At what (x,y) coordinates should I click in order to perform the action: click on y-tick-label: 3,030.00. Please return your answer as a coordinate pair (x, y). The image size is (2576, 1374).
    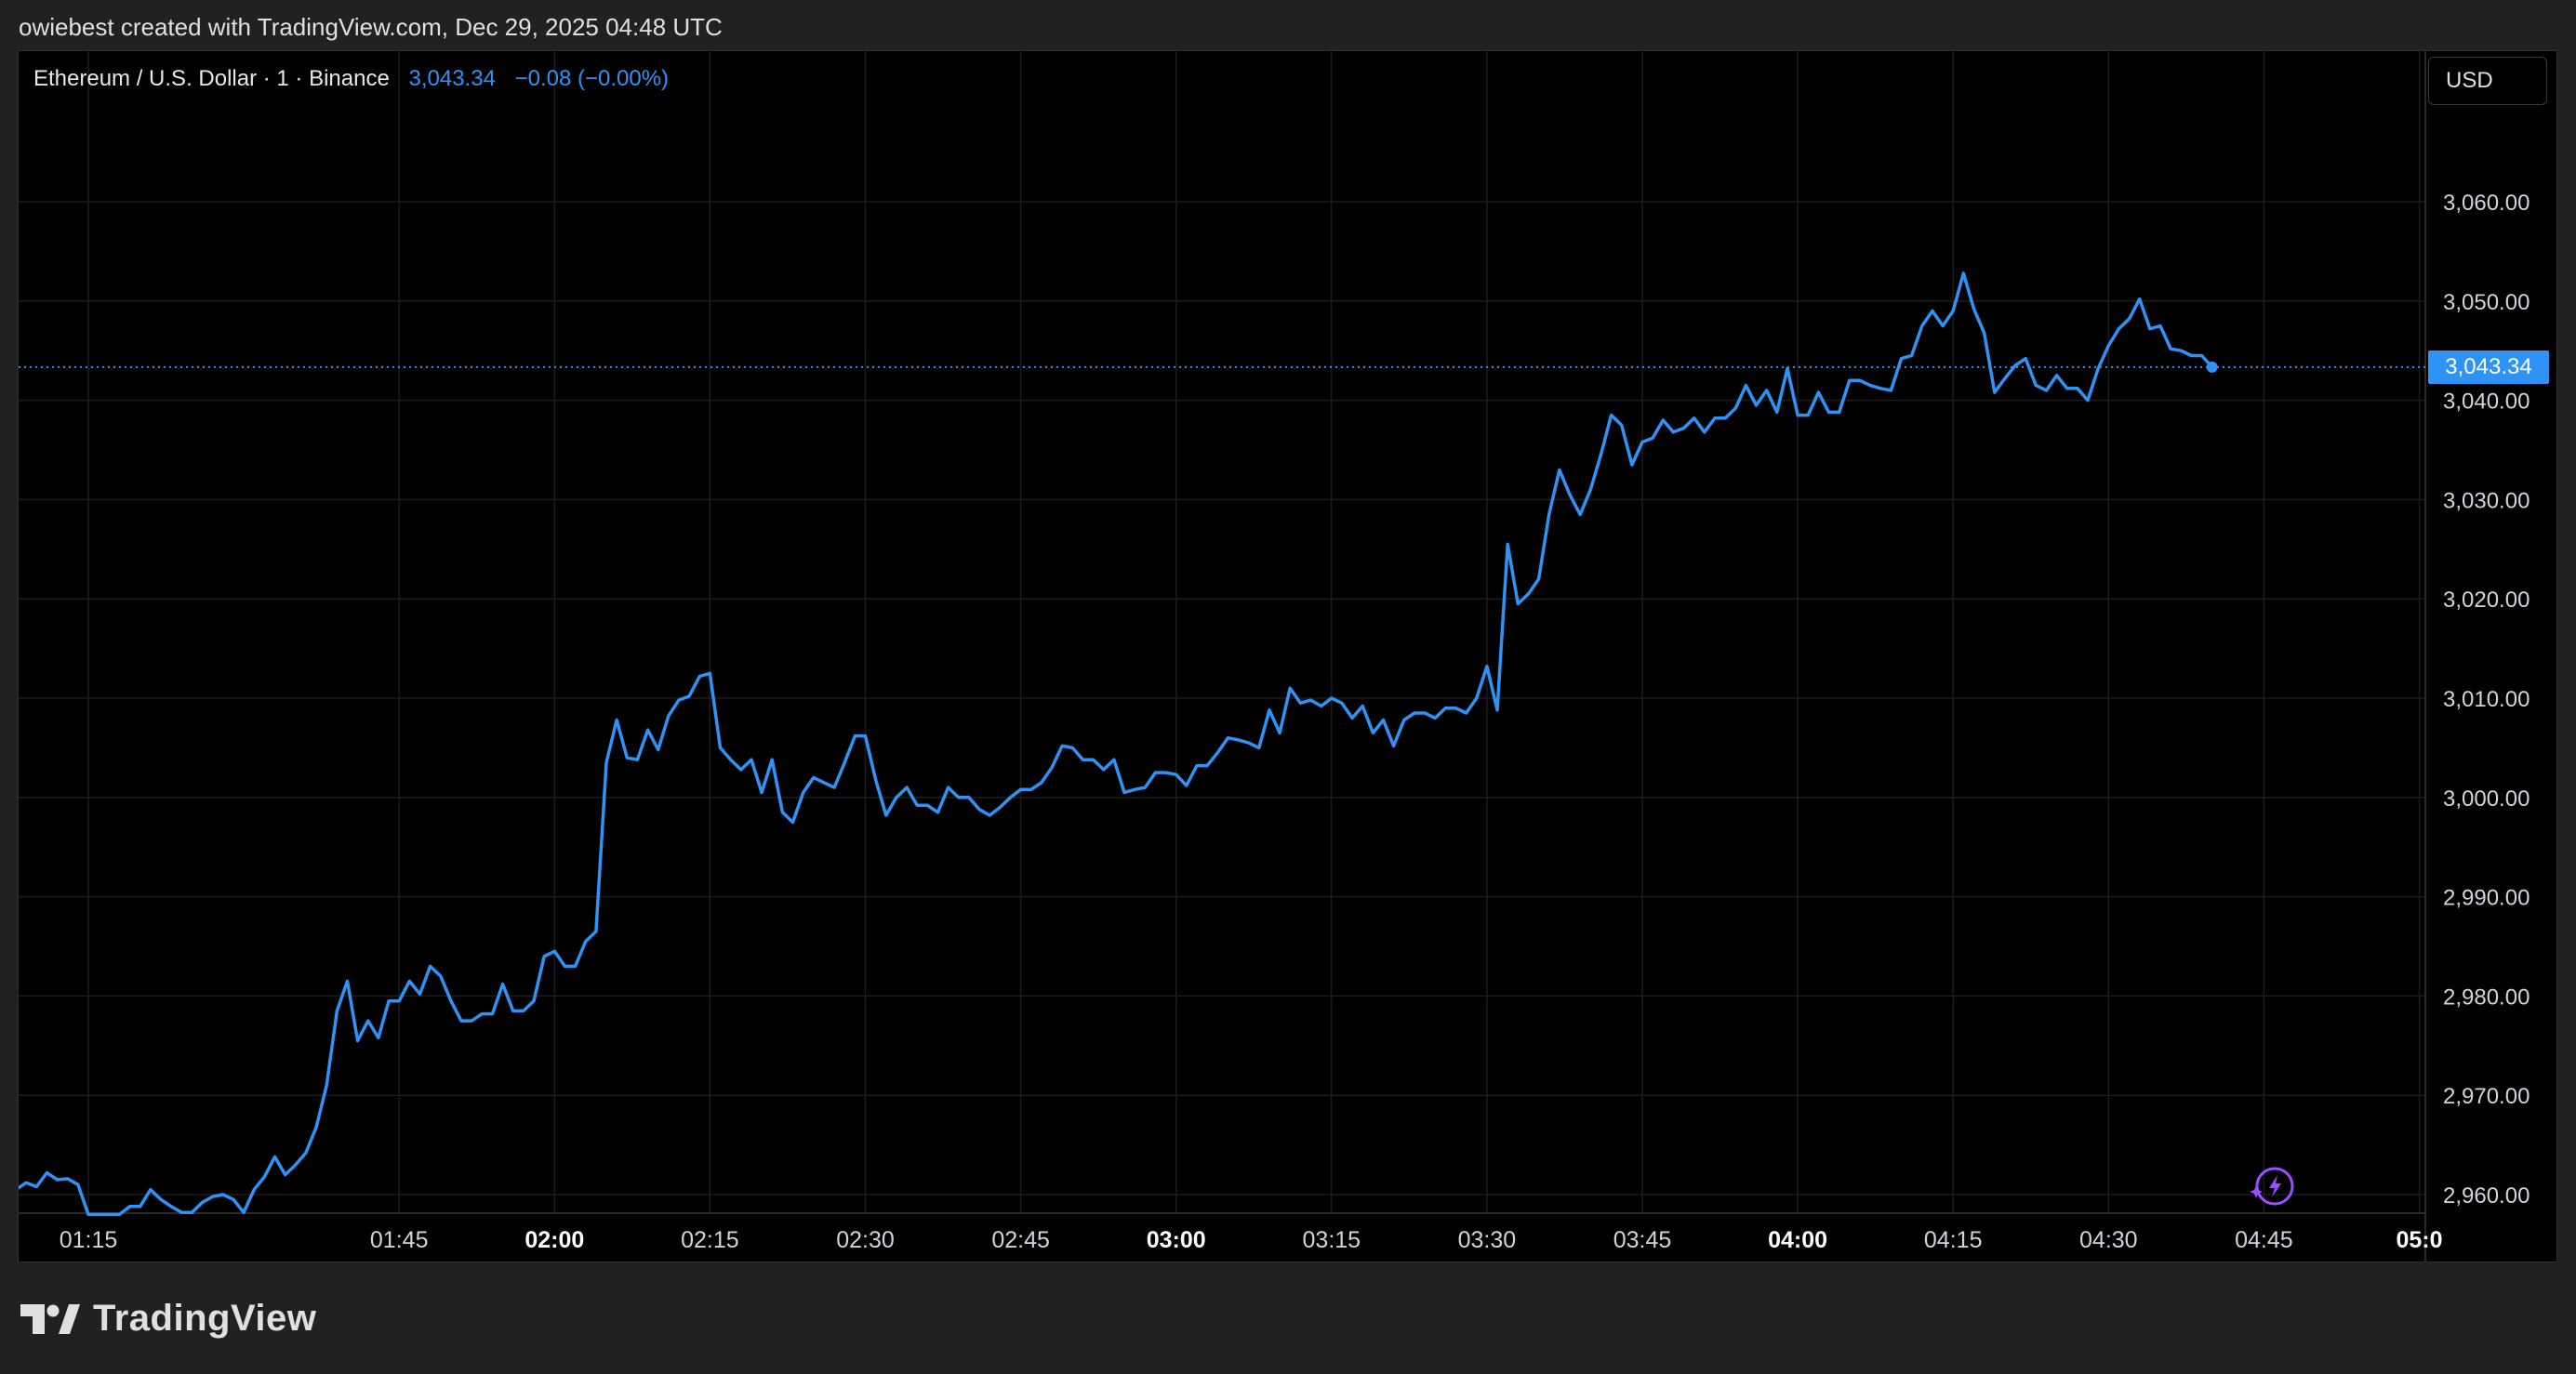
    Looking at the image, I should click on (2486, 501).